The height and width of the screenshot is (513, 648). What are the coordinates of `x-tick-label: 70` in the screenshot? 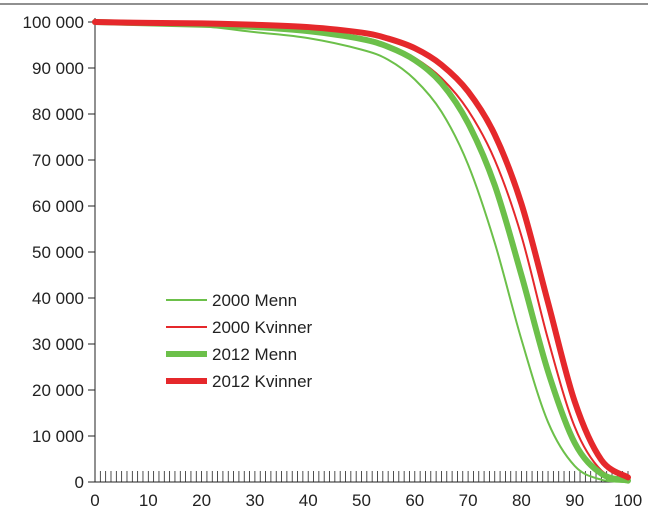 It's located at (468, 500).